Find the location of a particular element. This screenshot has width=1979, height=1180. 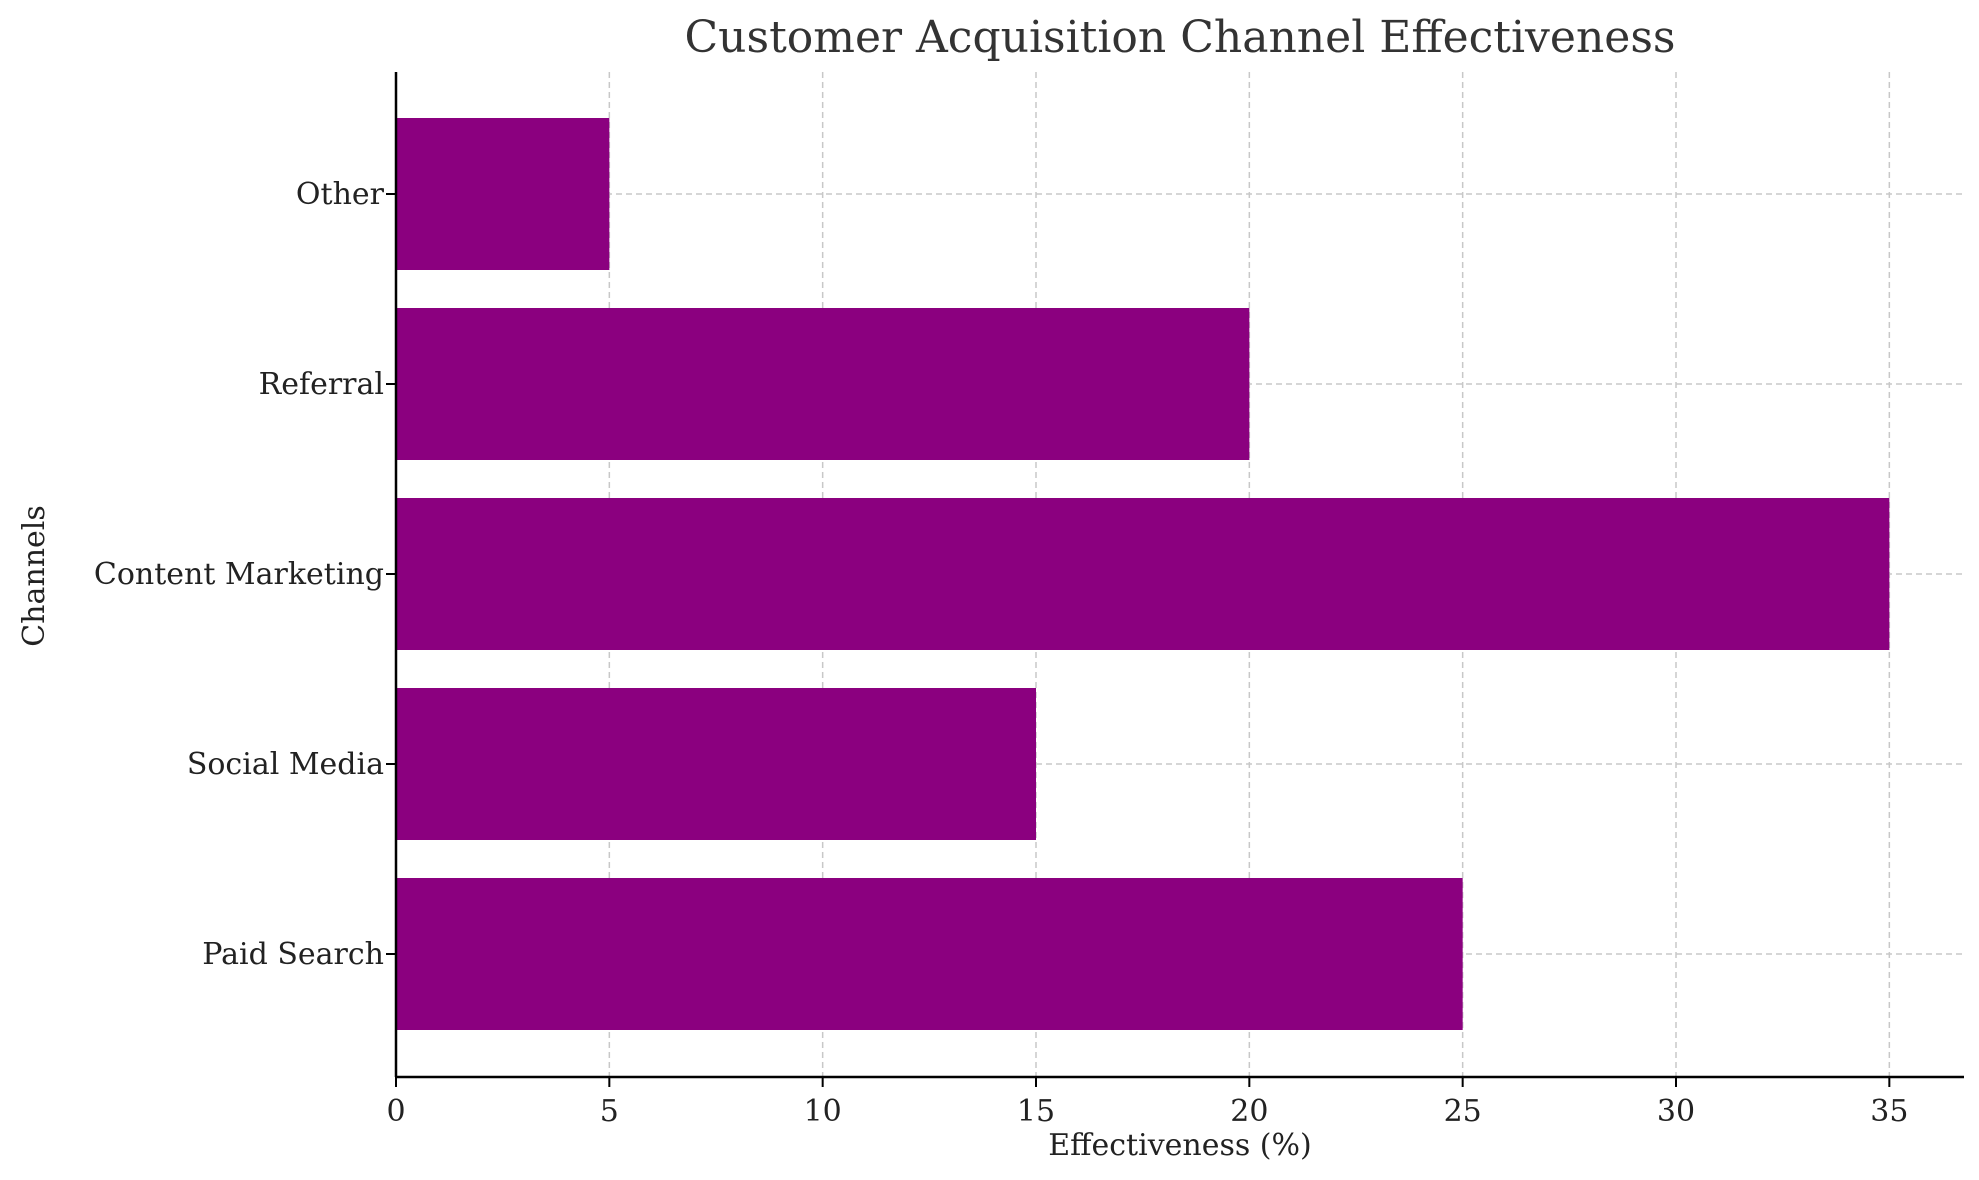

bar-content-marketing is located at coordinates (1143, 574).